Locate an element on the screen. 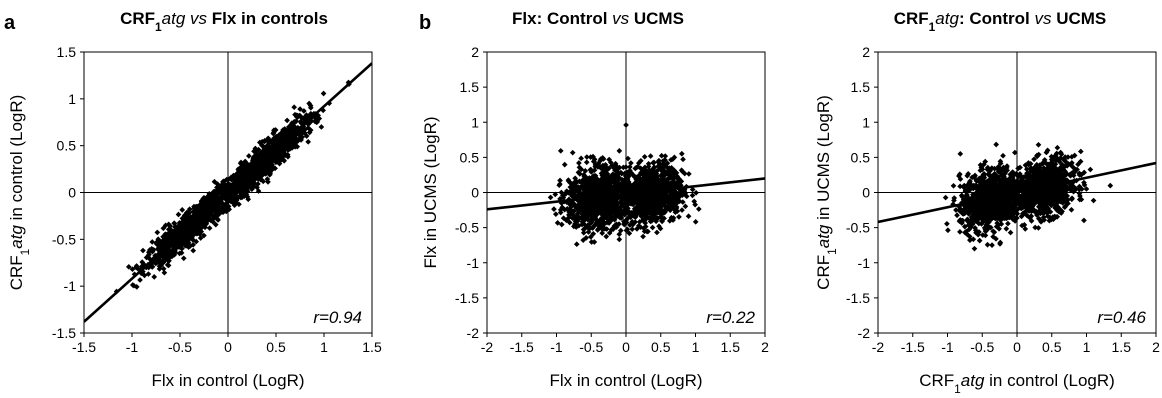 This screenshot has height=398, width=1162. title-mid: : Control is located at coordinates (997, 18).